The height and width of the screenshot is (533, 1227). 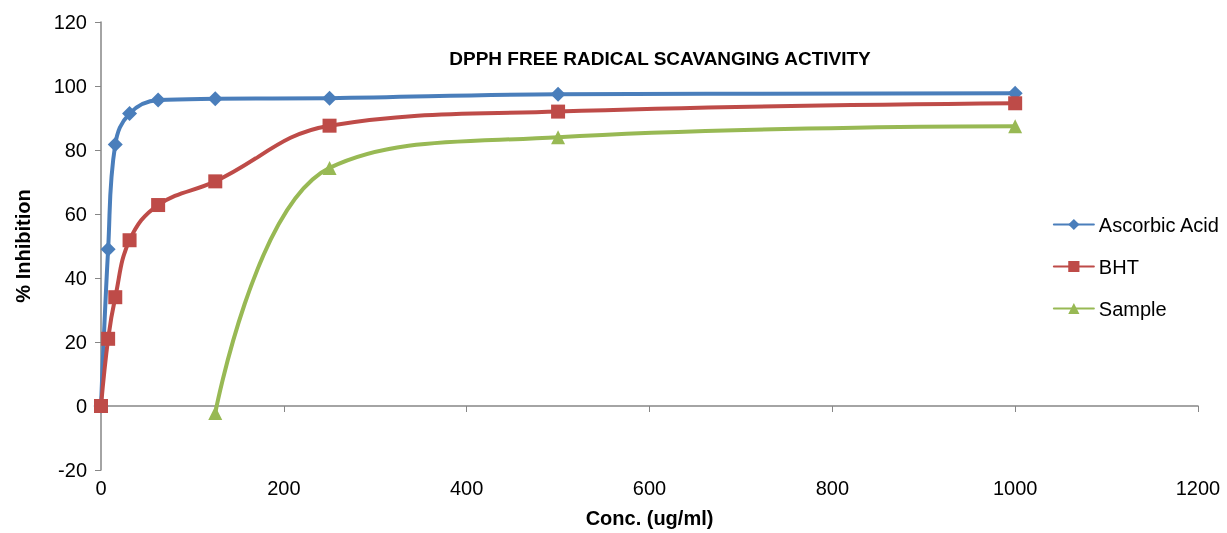 I want to click on legend-label: Sample, so click(x=1132, y=308).